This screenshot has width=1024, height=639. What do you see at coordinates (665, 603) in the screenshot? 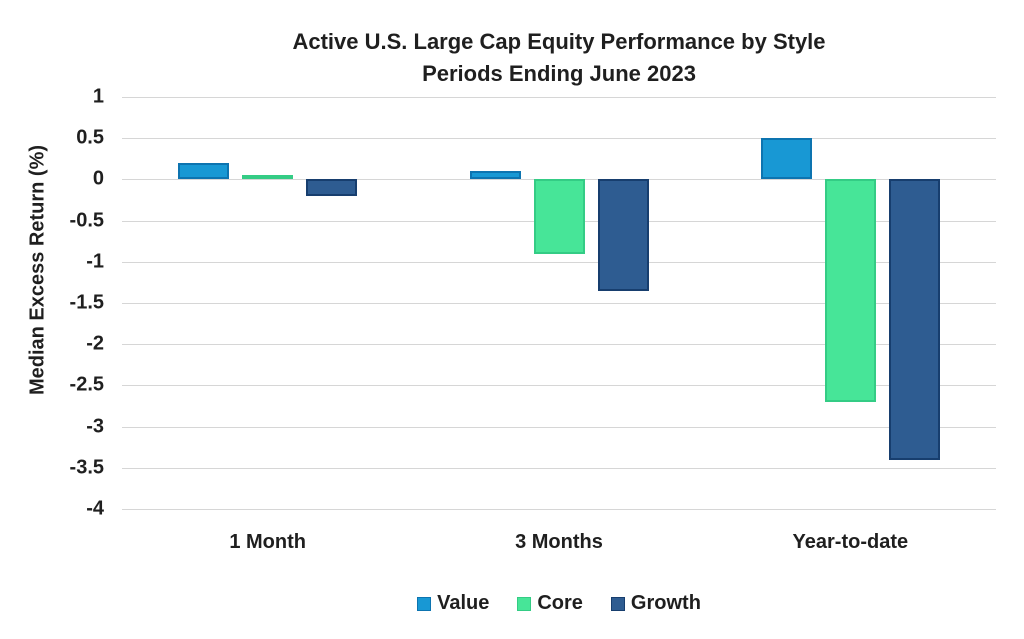
I see `legend-label-growth: Growth` at bounding box center [665, 603].